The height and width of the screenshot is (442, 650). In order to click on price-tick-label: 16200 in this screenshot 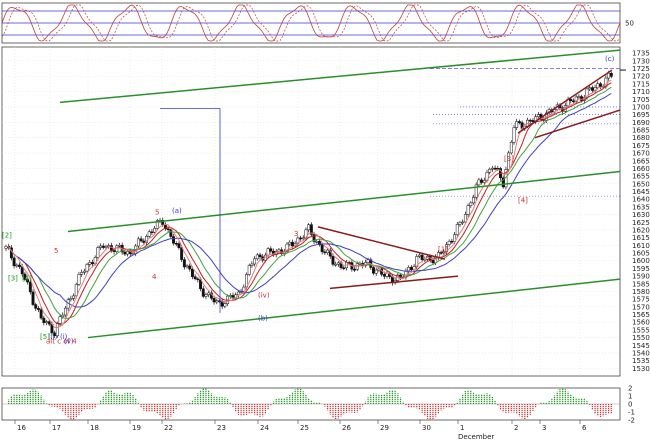, I will do `click(641, 230)`.